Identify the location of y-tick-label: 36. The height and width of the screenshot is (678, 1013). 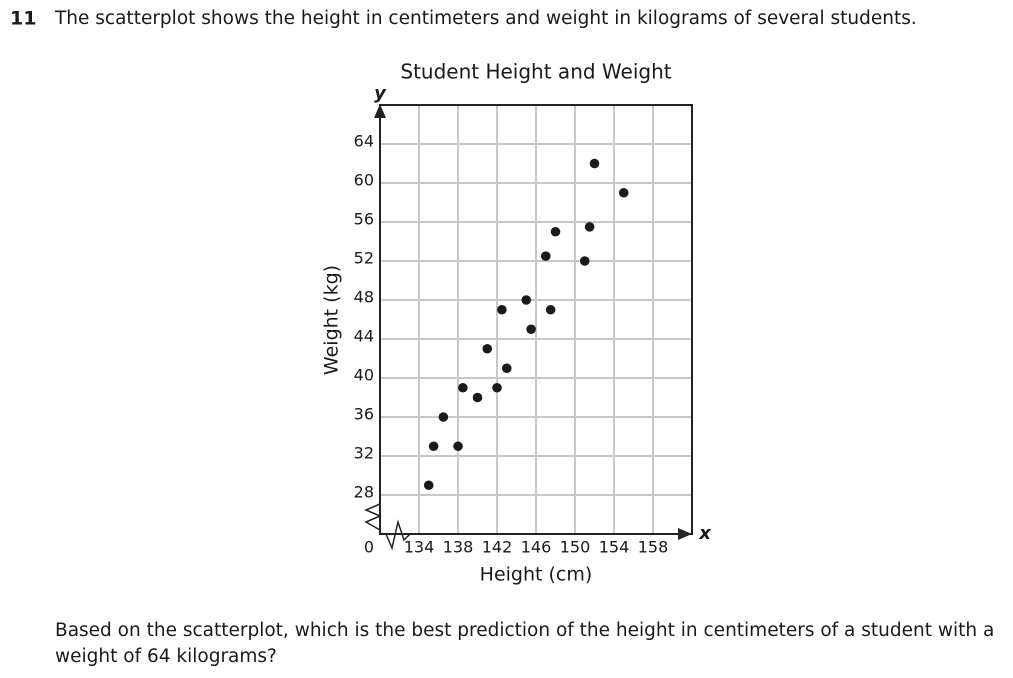
(364, 414).